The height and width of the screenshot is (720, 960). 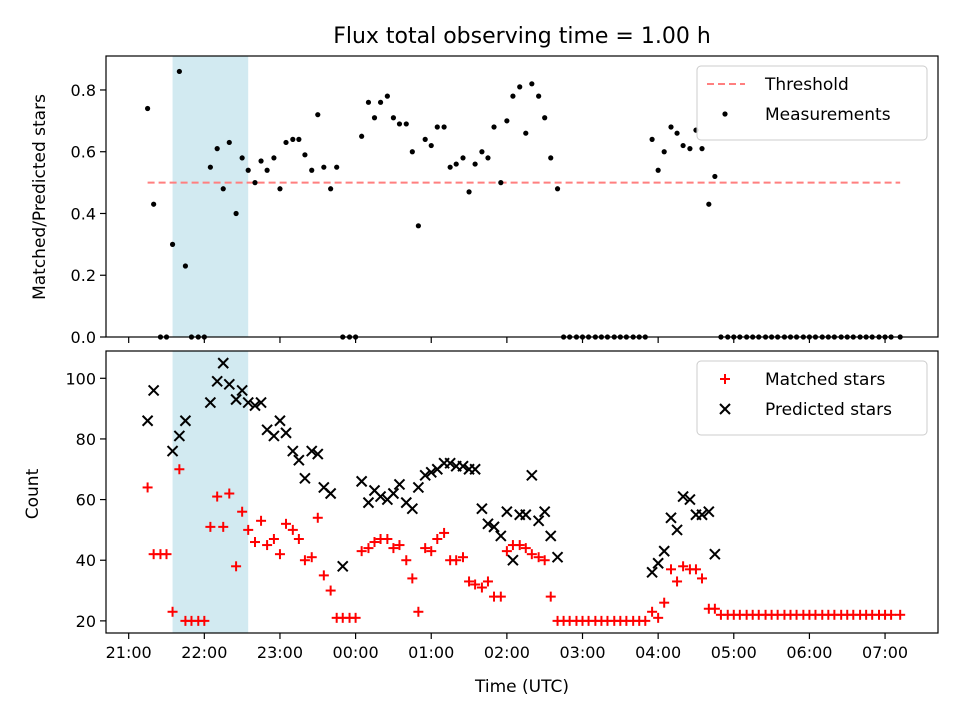 I want to click on x-tick-label: 00:00, so click(x=356, y=652).